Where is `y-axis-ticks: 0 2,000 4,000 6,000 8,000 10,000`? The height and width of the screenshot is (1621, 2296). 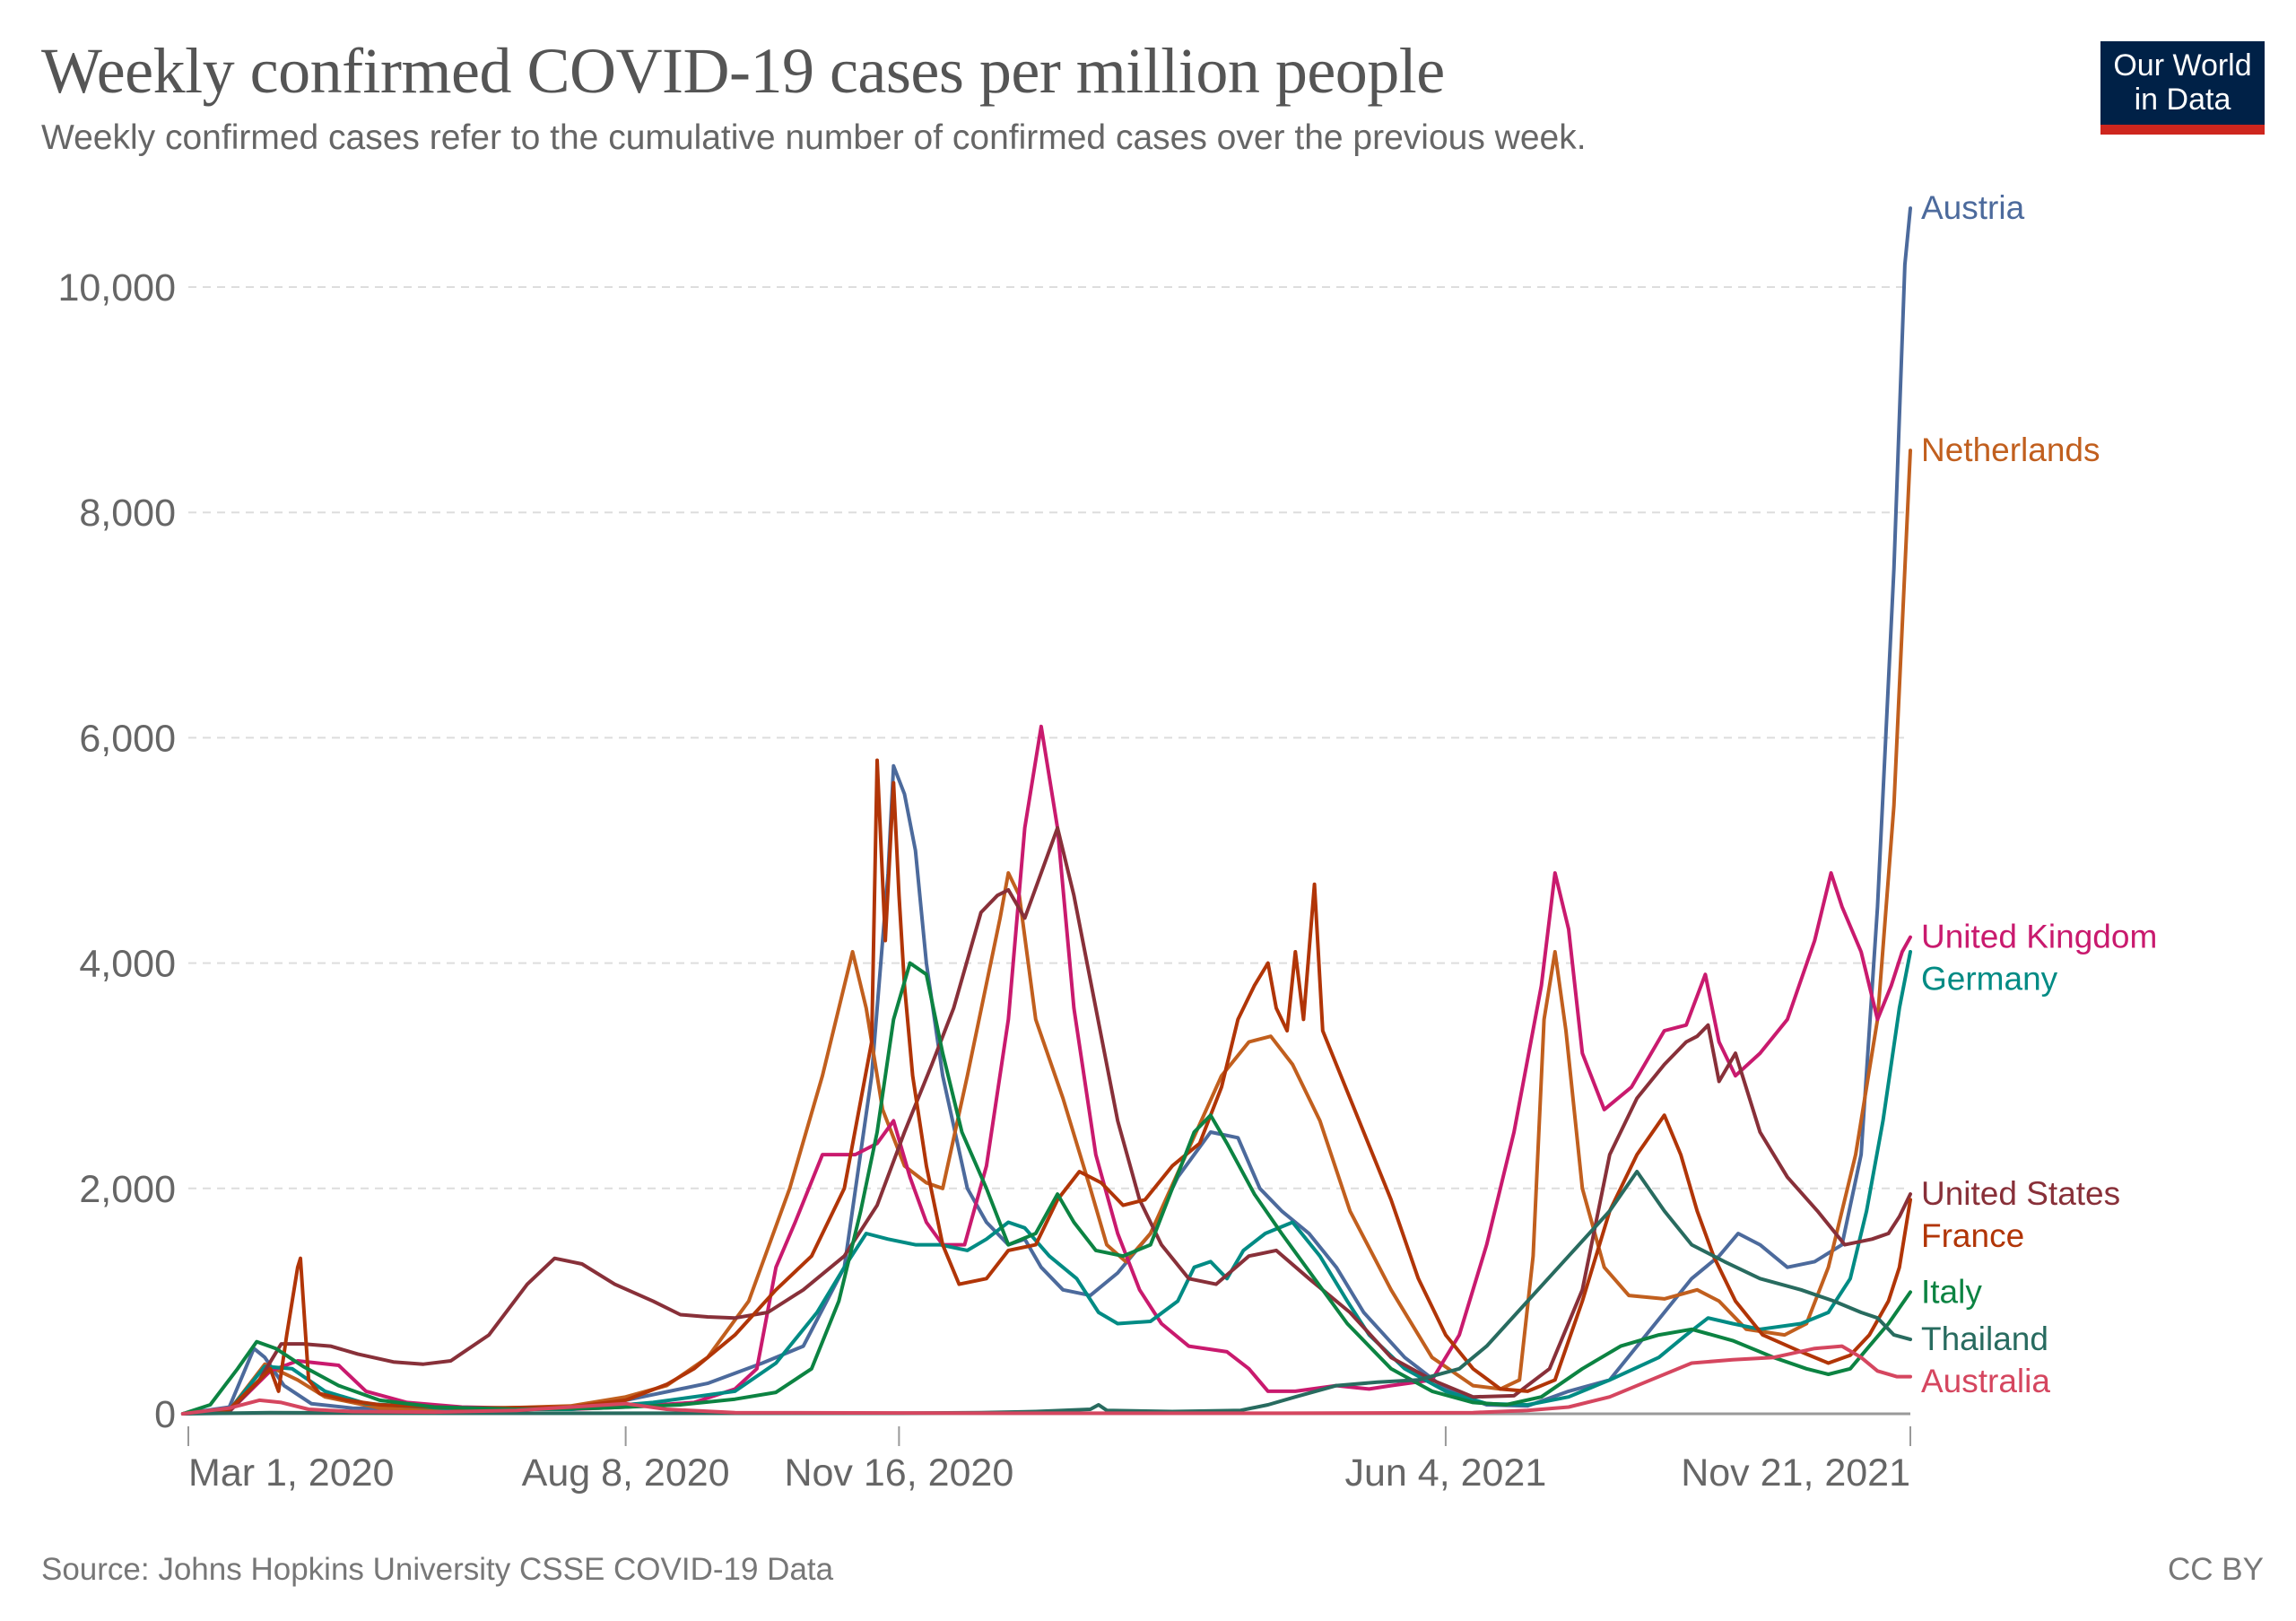 y-axis-ticks: 0 2,000 4,000 6,000 8,000 10,000 is located at coordinates (116, 851).